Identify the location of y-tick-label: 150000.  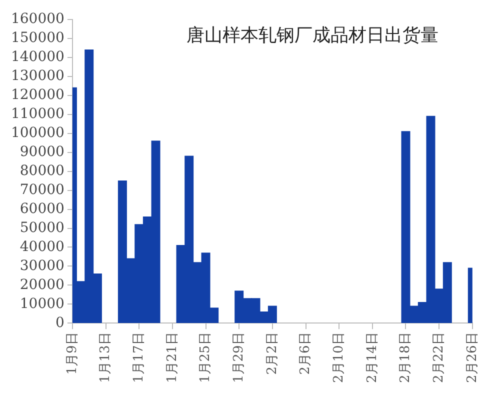
(37, 38).